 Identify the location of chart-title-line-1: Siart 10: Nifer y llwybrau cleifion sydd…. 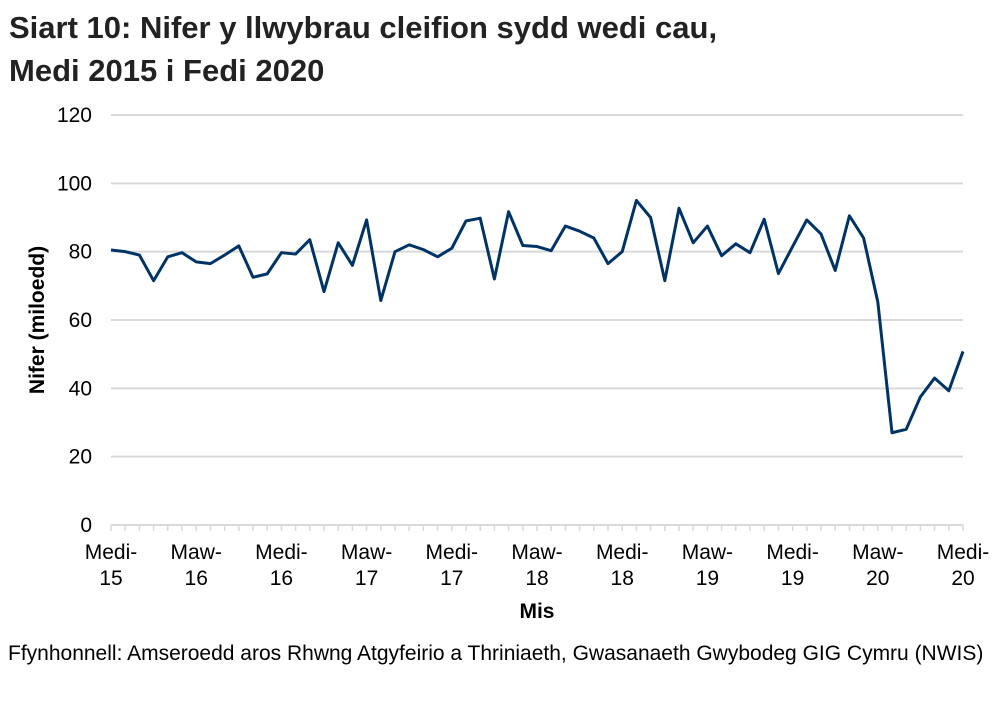
(363, 27).